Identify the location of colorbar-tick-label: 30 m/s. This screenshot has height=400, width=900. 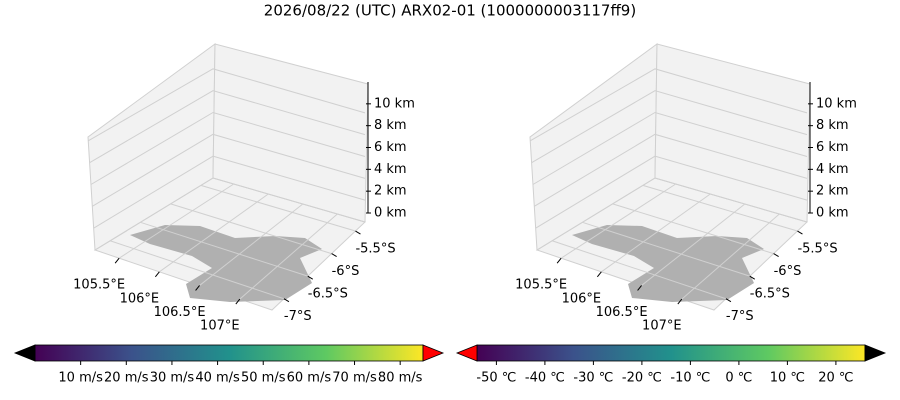
(172, 378).